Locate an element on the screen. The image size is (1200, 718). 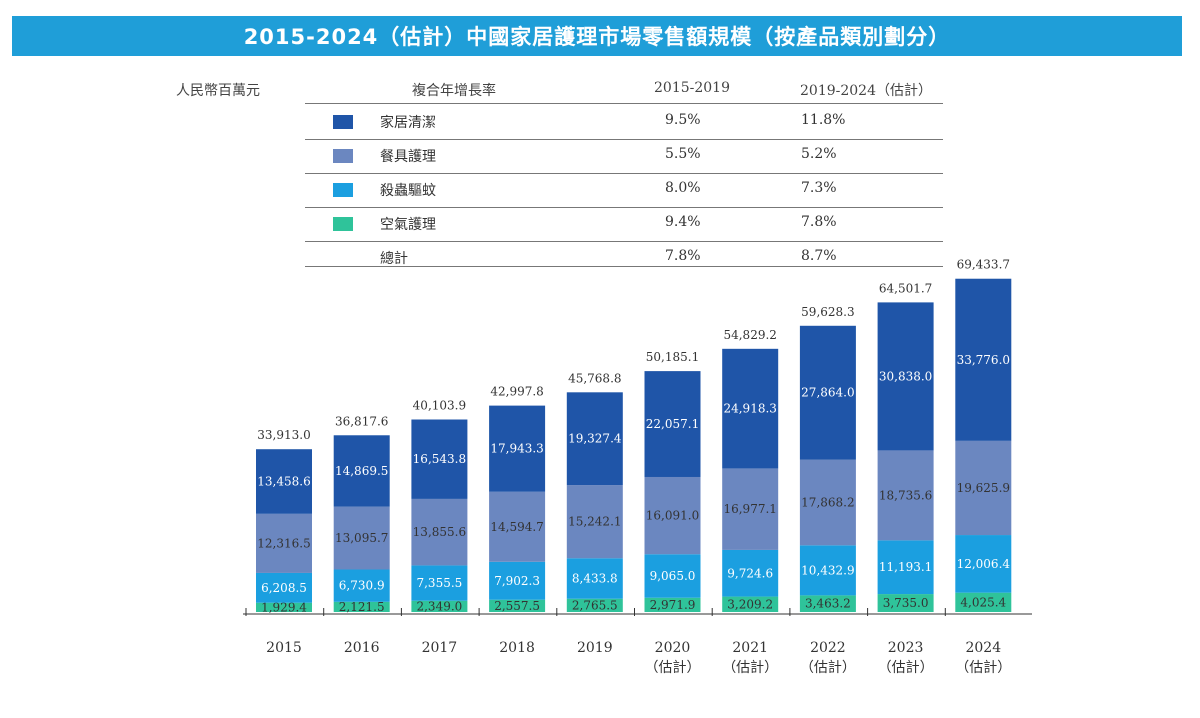
data-label: 2,121.5 is located at coordinates (362, 607).